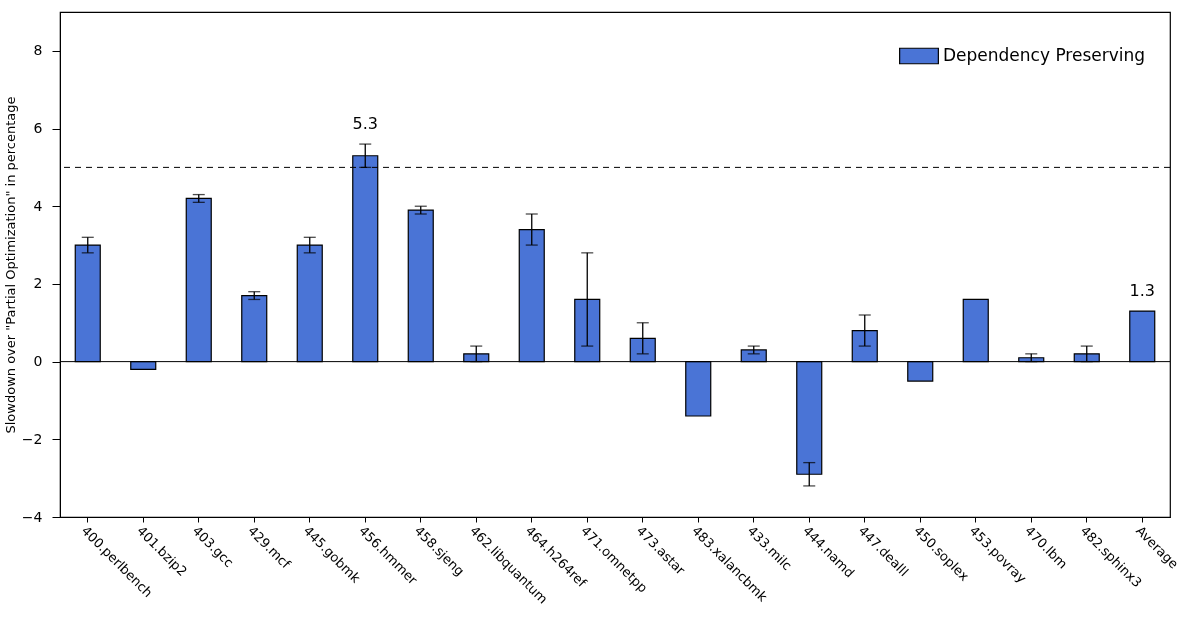  I want to click on y-tick-label: −2, so click(32, 438).